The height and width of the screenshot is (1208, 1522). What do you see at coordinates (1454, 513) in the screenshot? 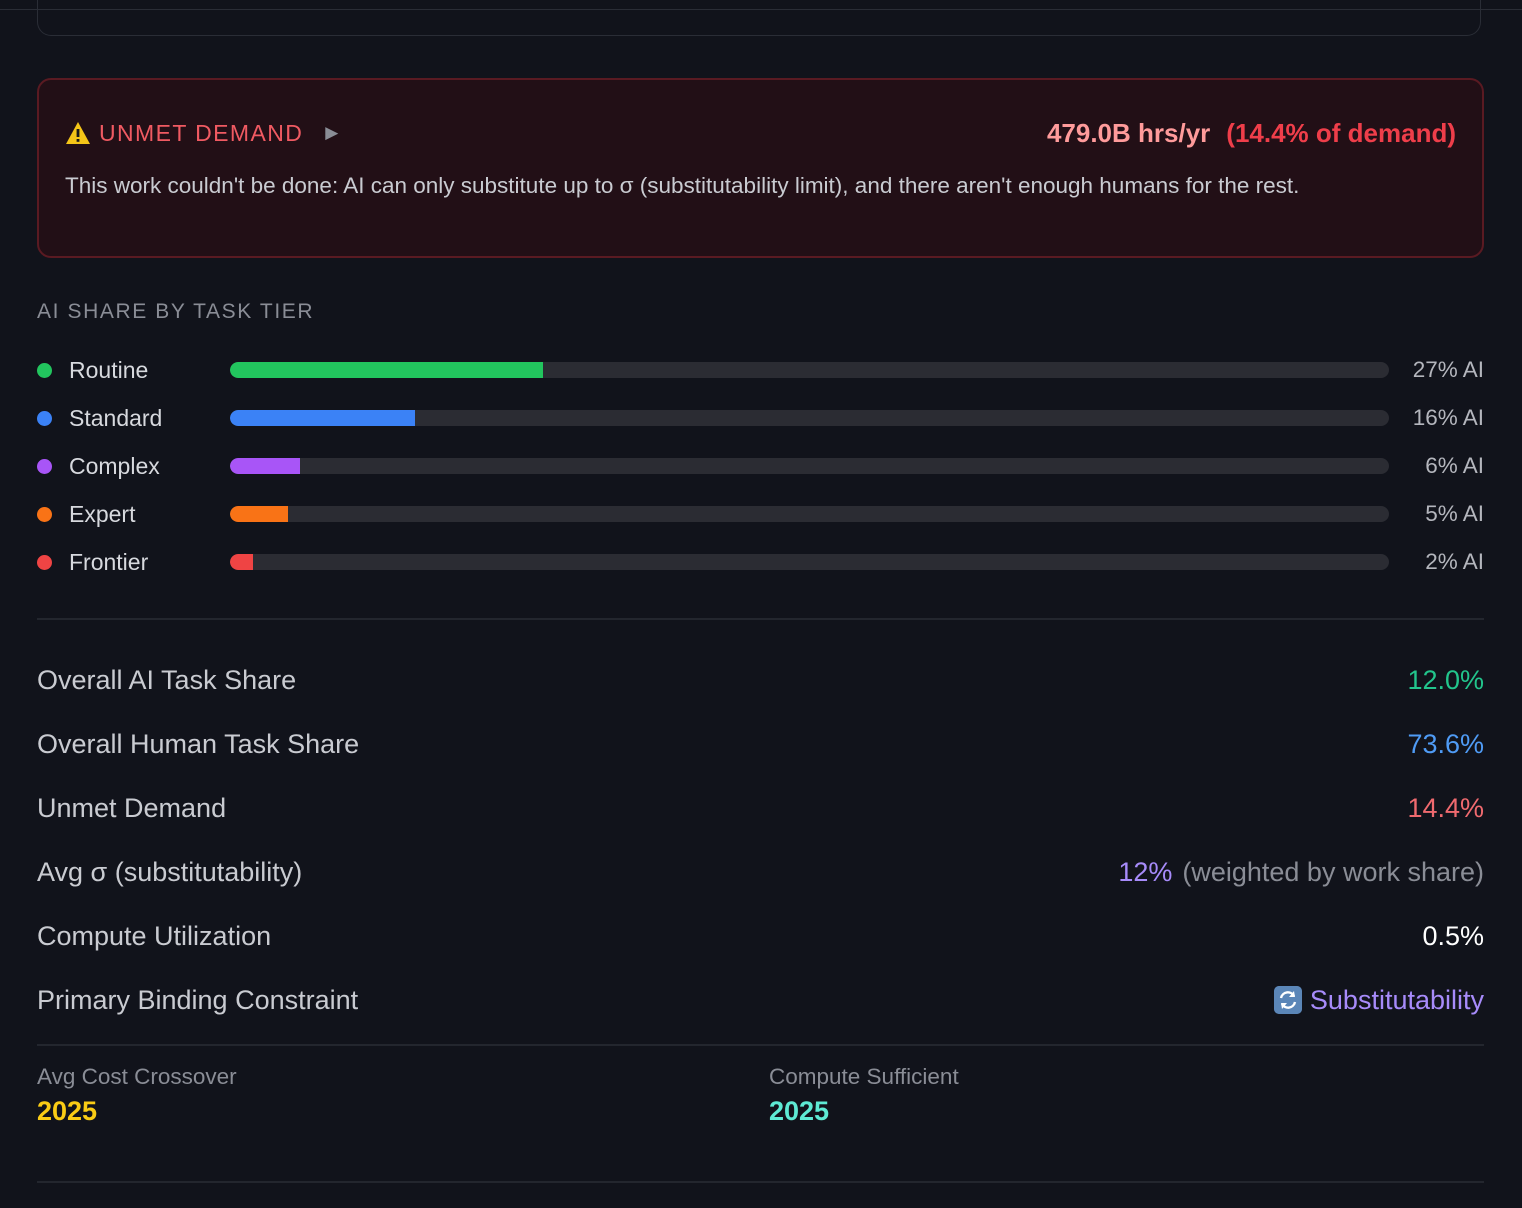
I see `tier-value: 5% AI` at bounding box center [1454, 513].